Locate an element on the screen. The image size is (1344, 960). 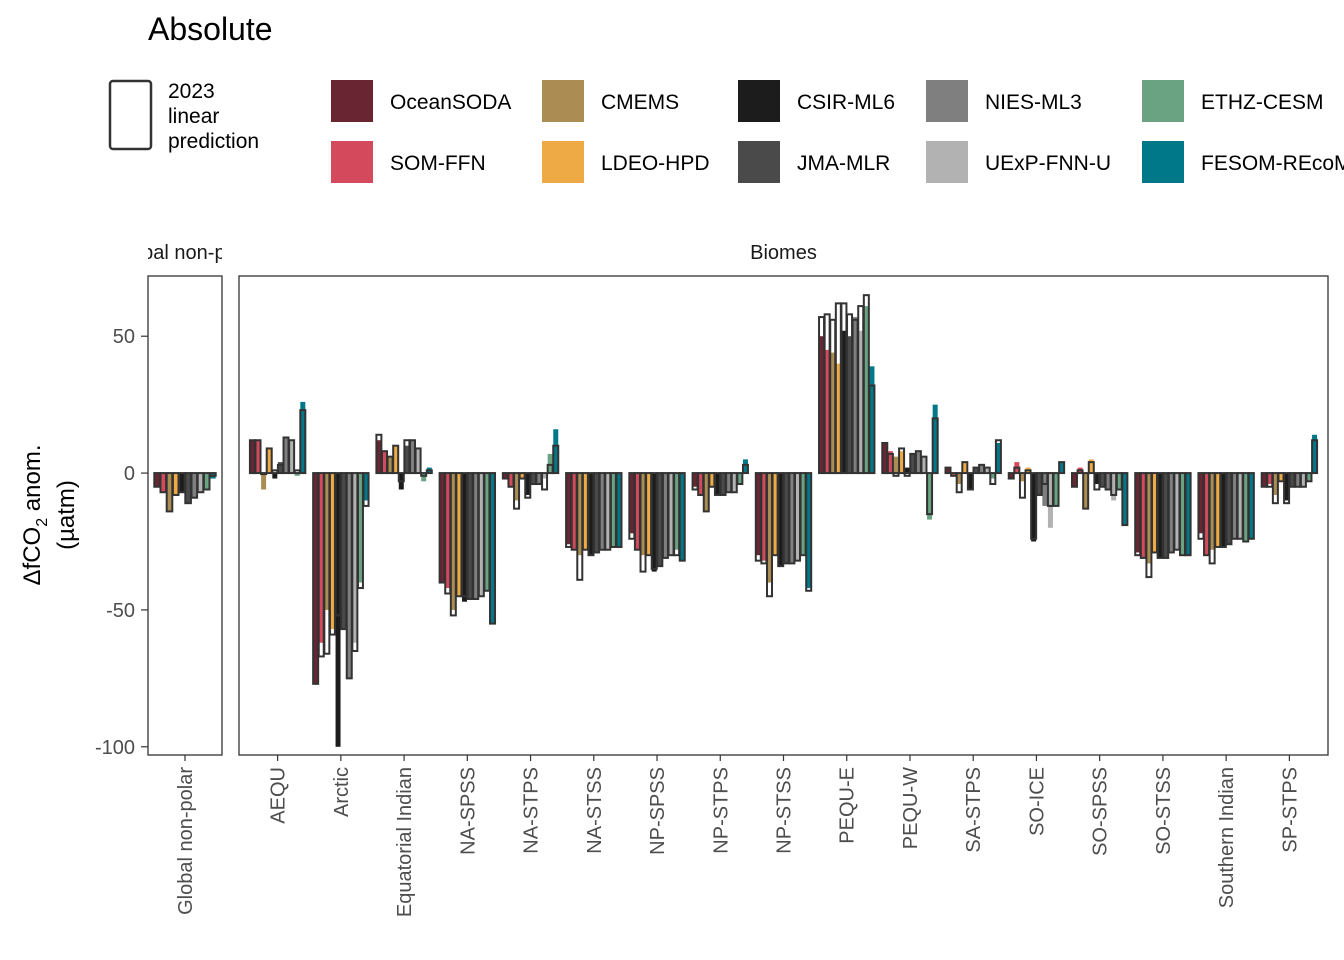
legend-label: FESOM-REcoM is located at coordinates (1272, 163).